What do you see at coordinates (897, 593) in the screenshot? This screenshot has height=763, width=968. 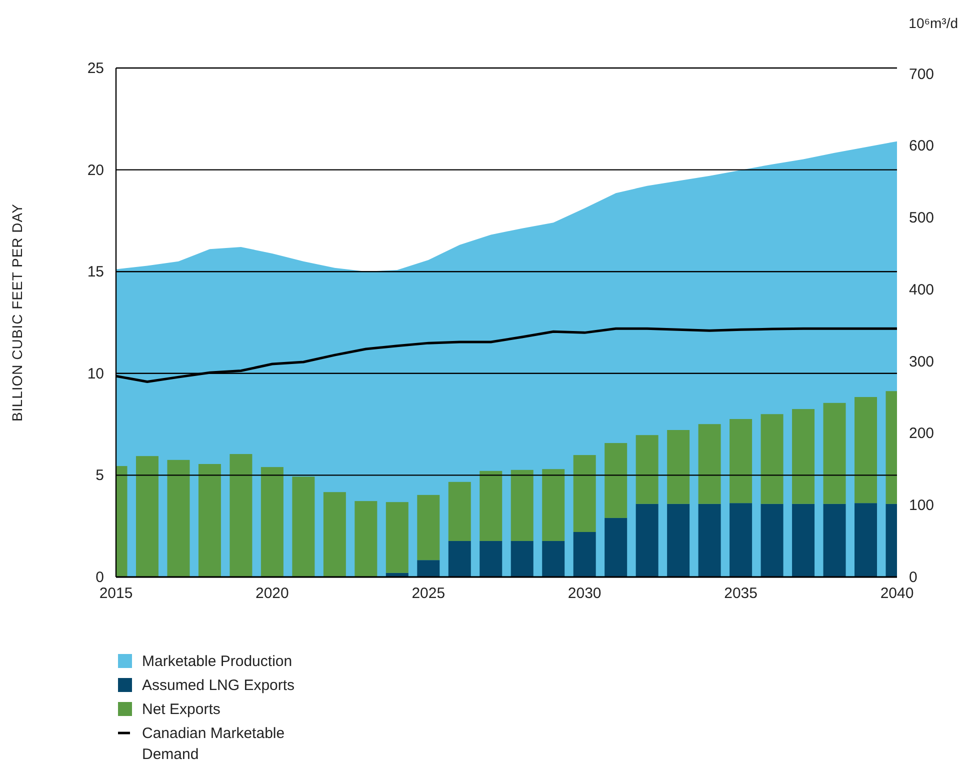 I see `x-tick-label: 2040` at bounding box center [897, 593].